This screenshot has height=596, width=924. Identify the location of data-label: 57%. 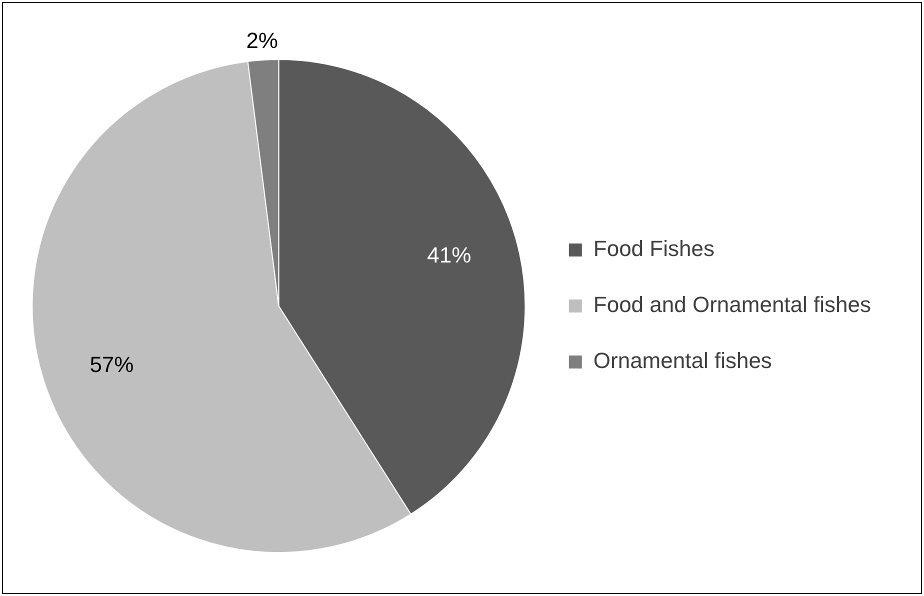
(112, 365).